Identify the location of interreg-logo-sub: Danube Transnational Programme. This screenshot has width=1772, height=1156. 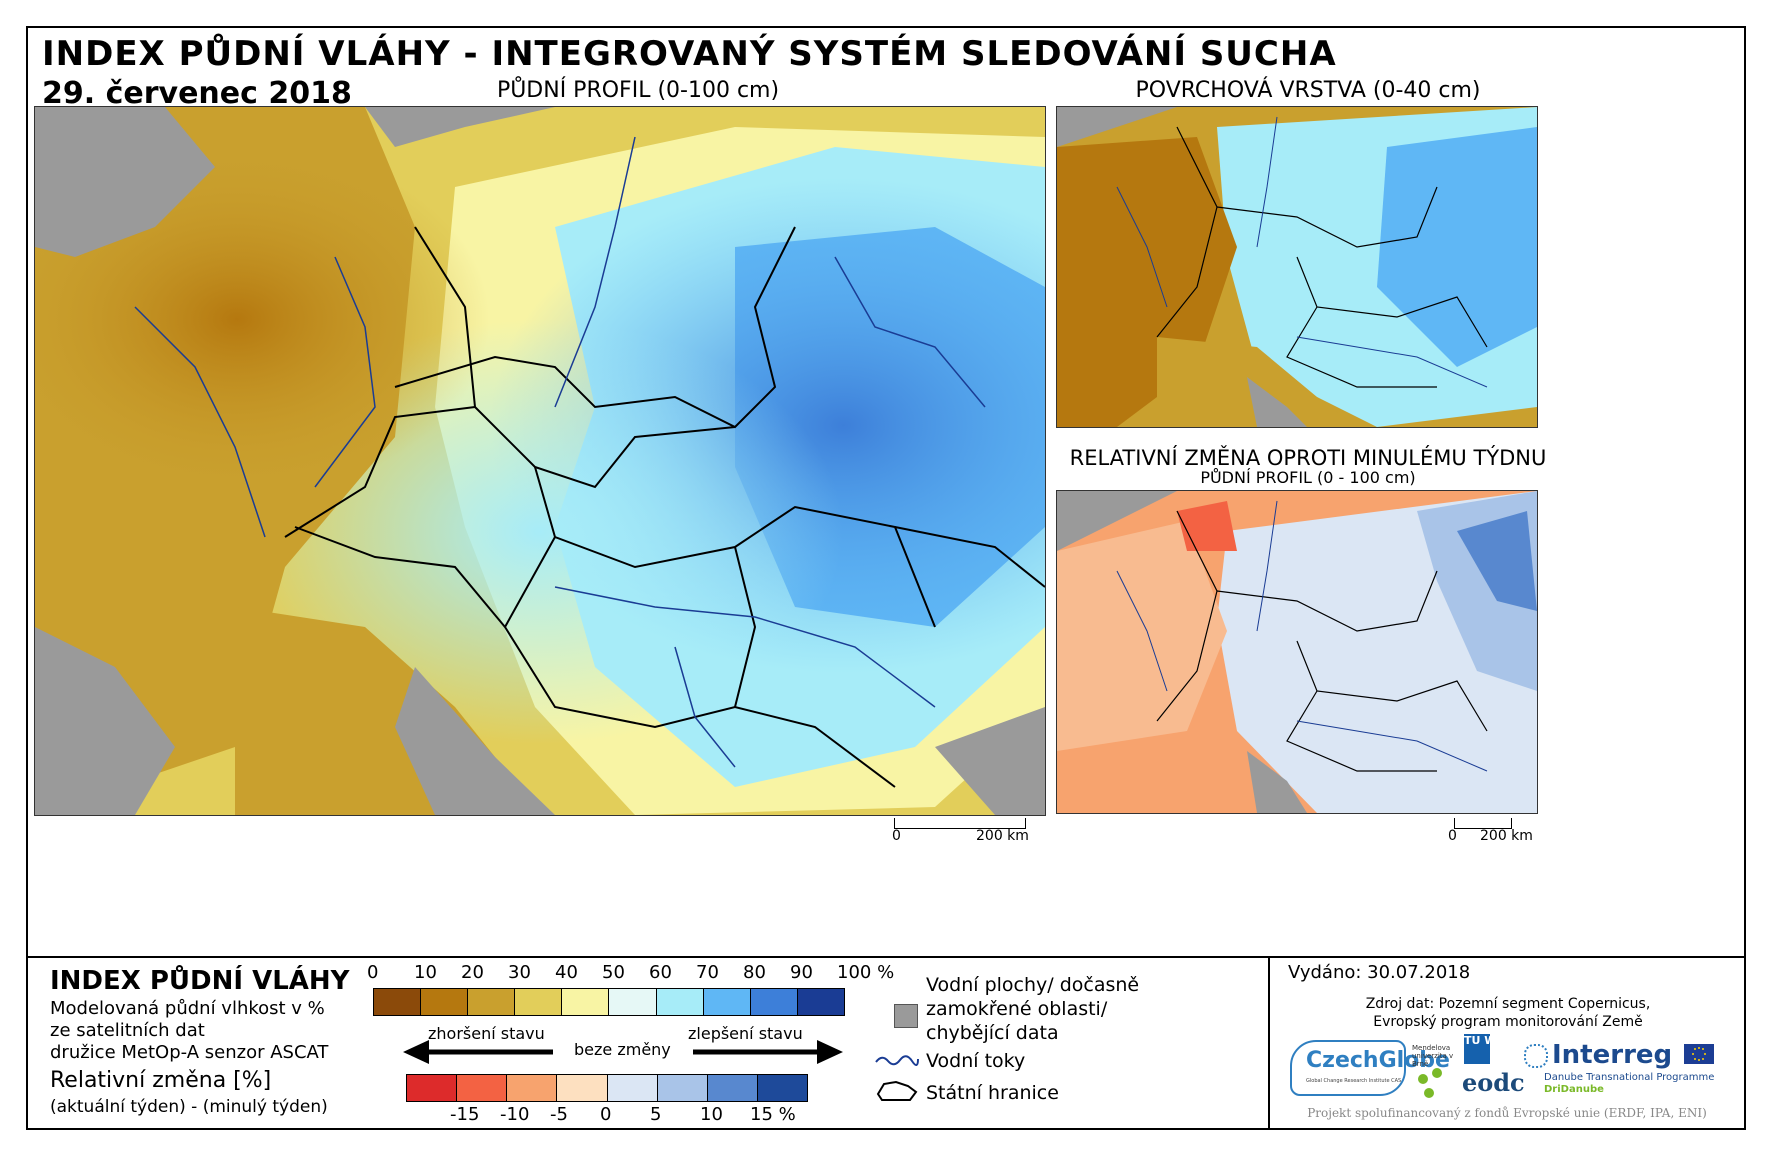
(1629, 1077).